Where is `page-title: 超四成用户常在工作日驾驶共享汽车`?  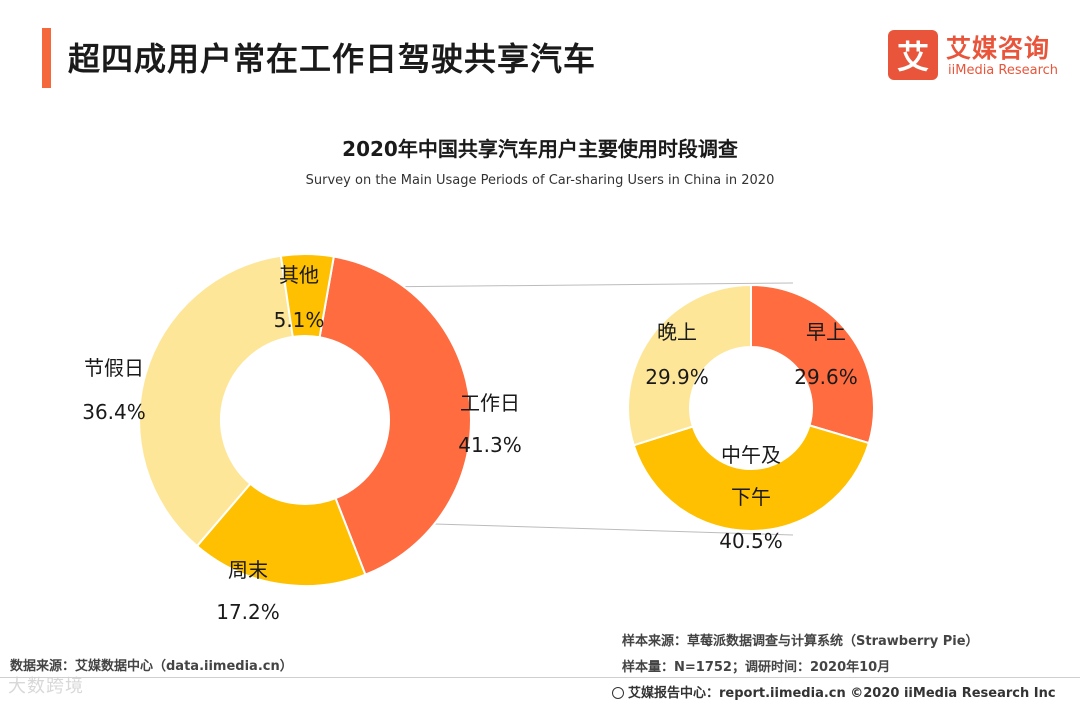 page-title: 超四成用户常在工作日驾驶共享汽车 is located at coordinates (332, 59).